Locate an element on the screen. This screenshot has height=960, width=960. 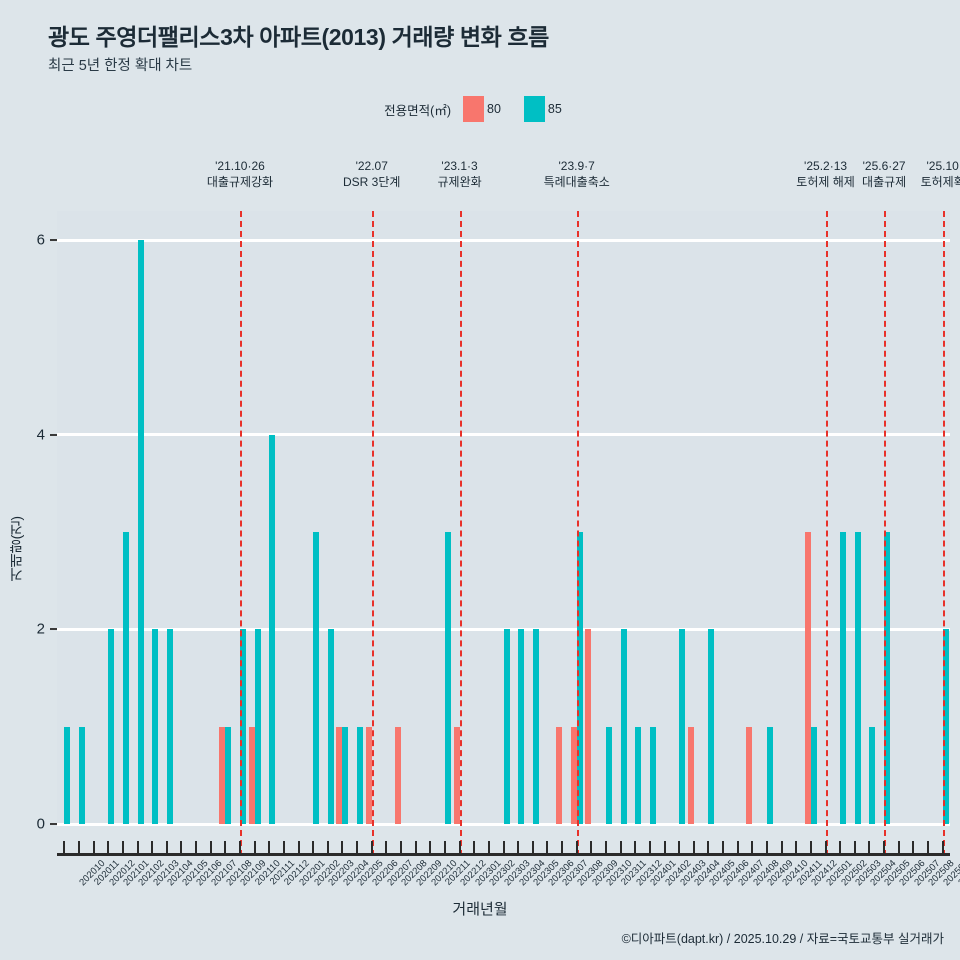
gridline is located at coordinates (503, 824).